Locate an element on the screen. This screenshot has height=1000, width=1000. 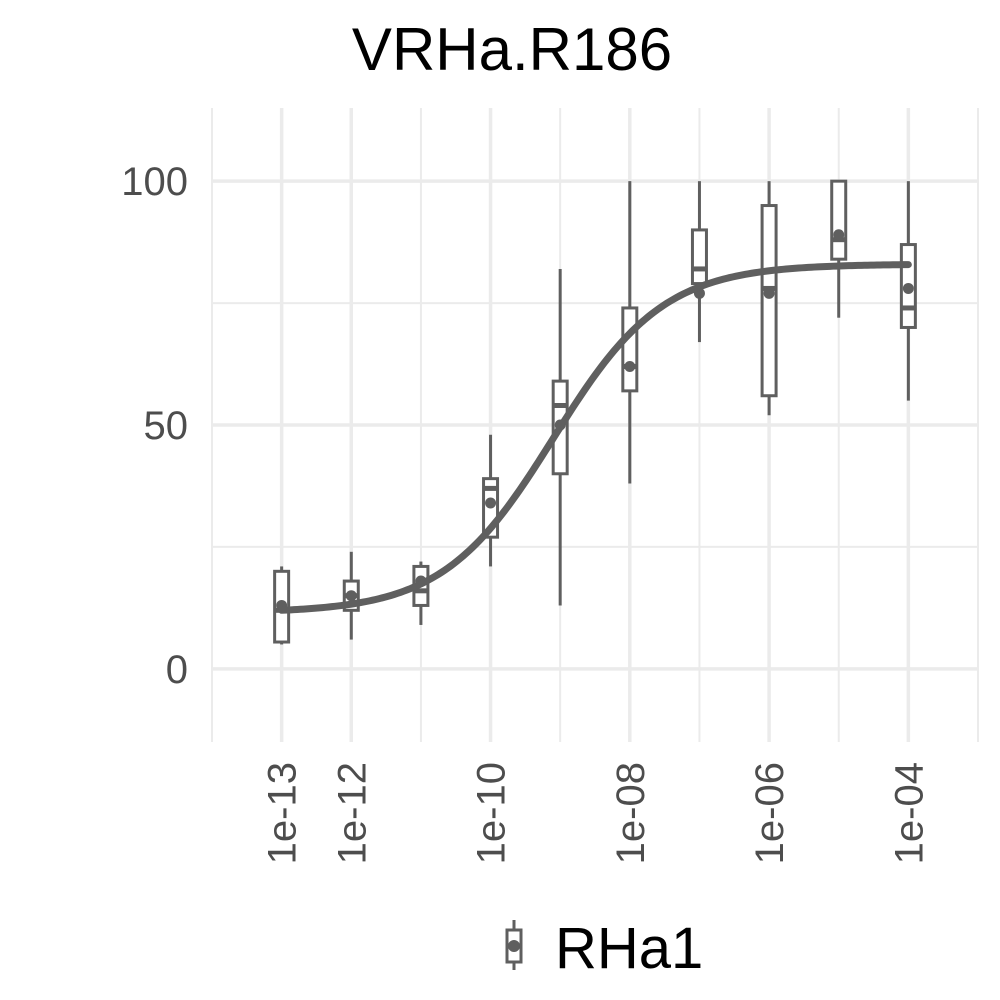
y-tick-label: 50 is located at coordinates (166, 426).